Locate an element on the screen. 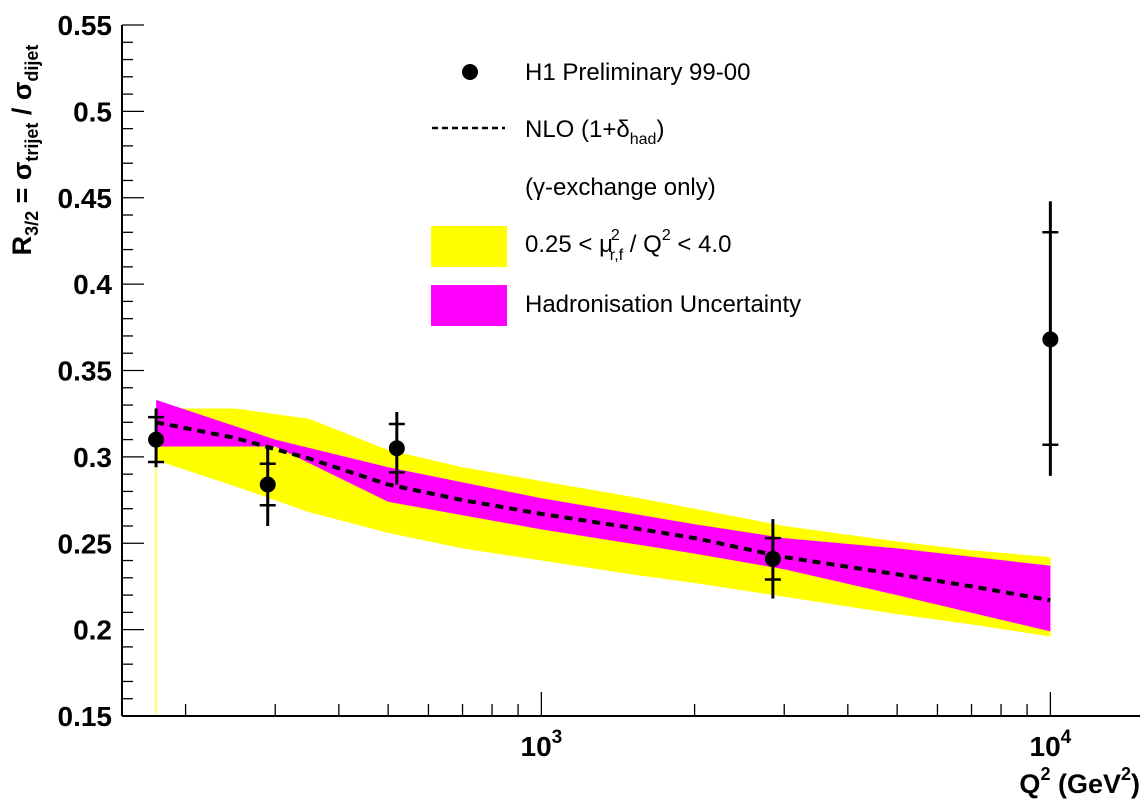 The image size is (1148, 805). x-label-unit: (GeV is located at coordinates (1085, 784).